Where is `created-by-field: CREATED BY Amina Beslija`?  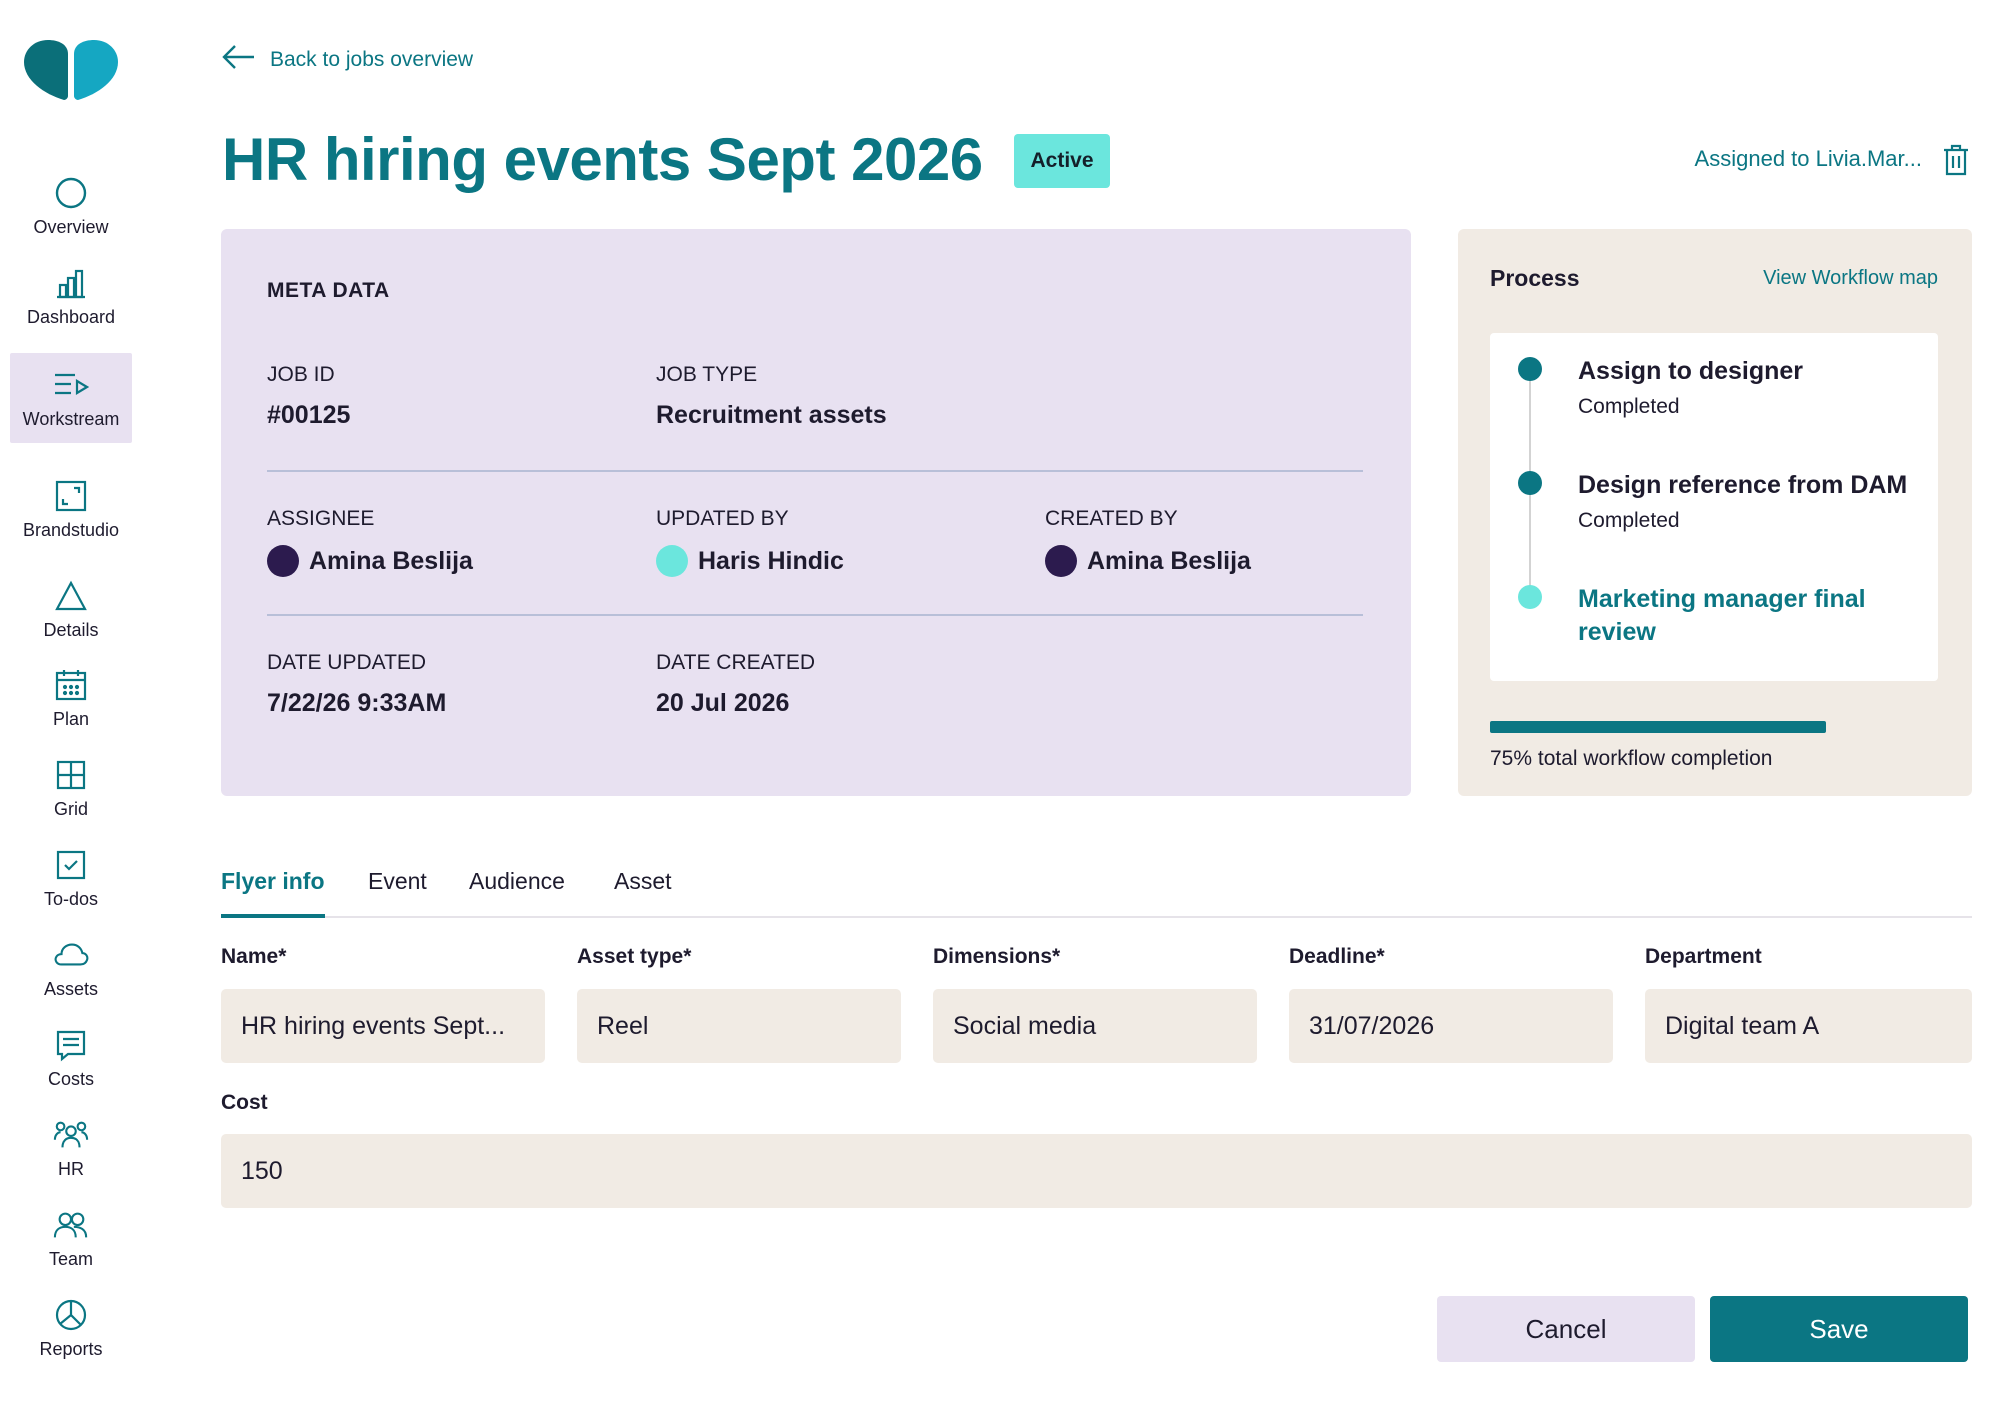
created-by-field: CREATED BY Amina Beslija is located at coordinates (1148, 542).